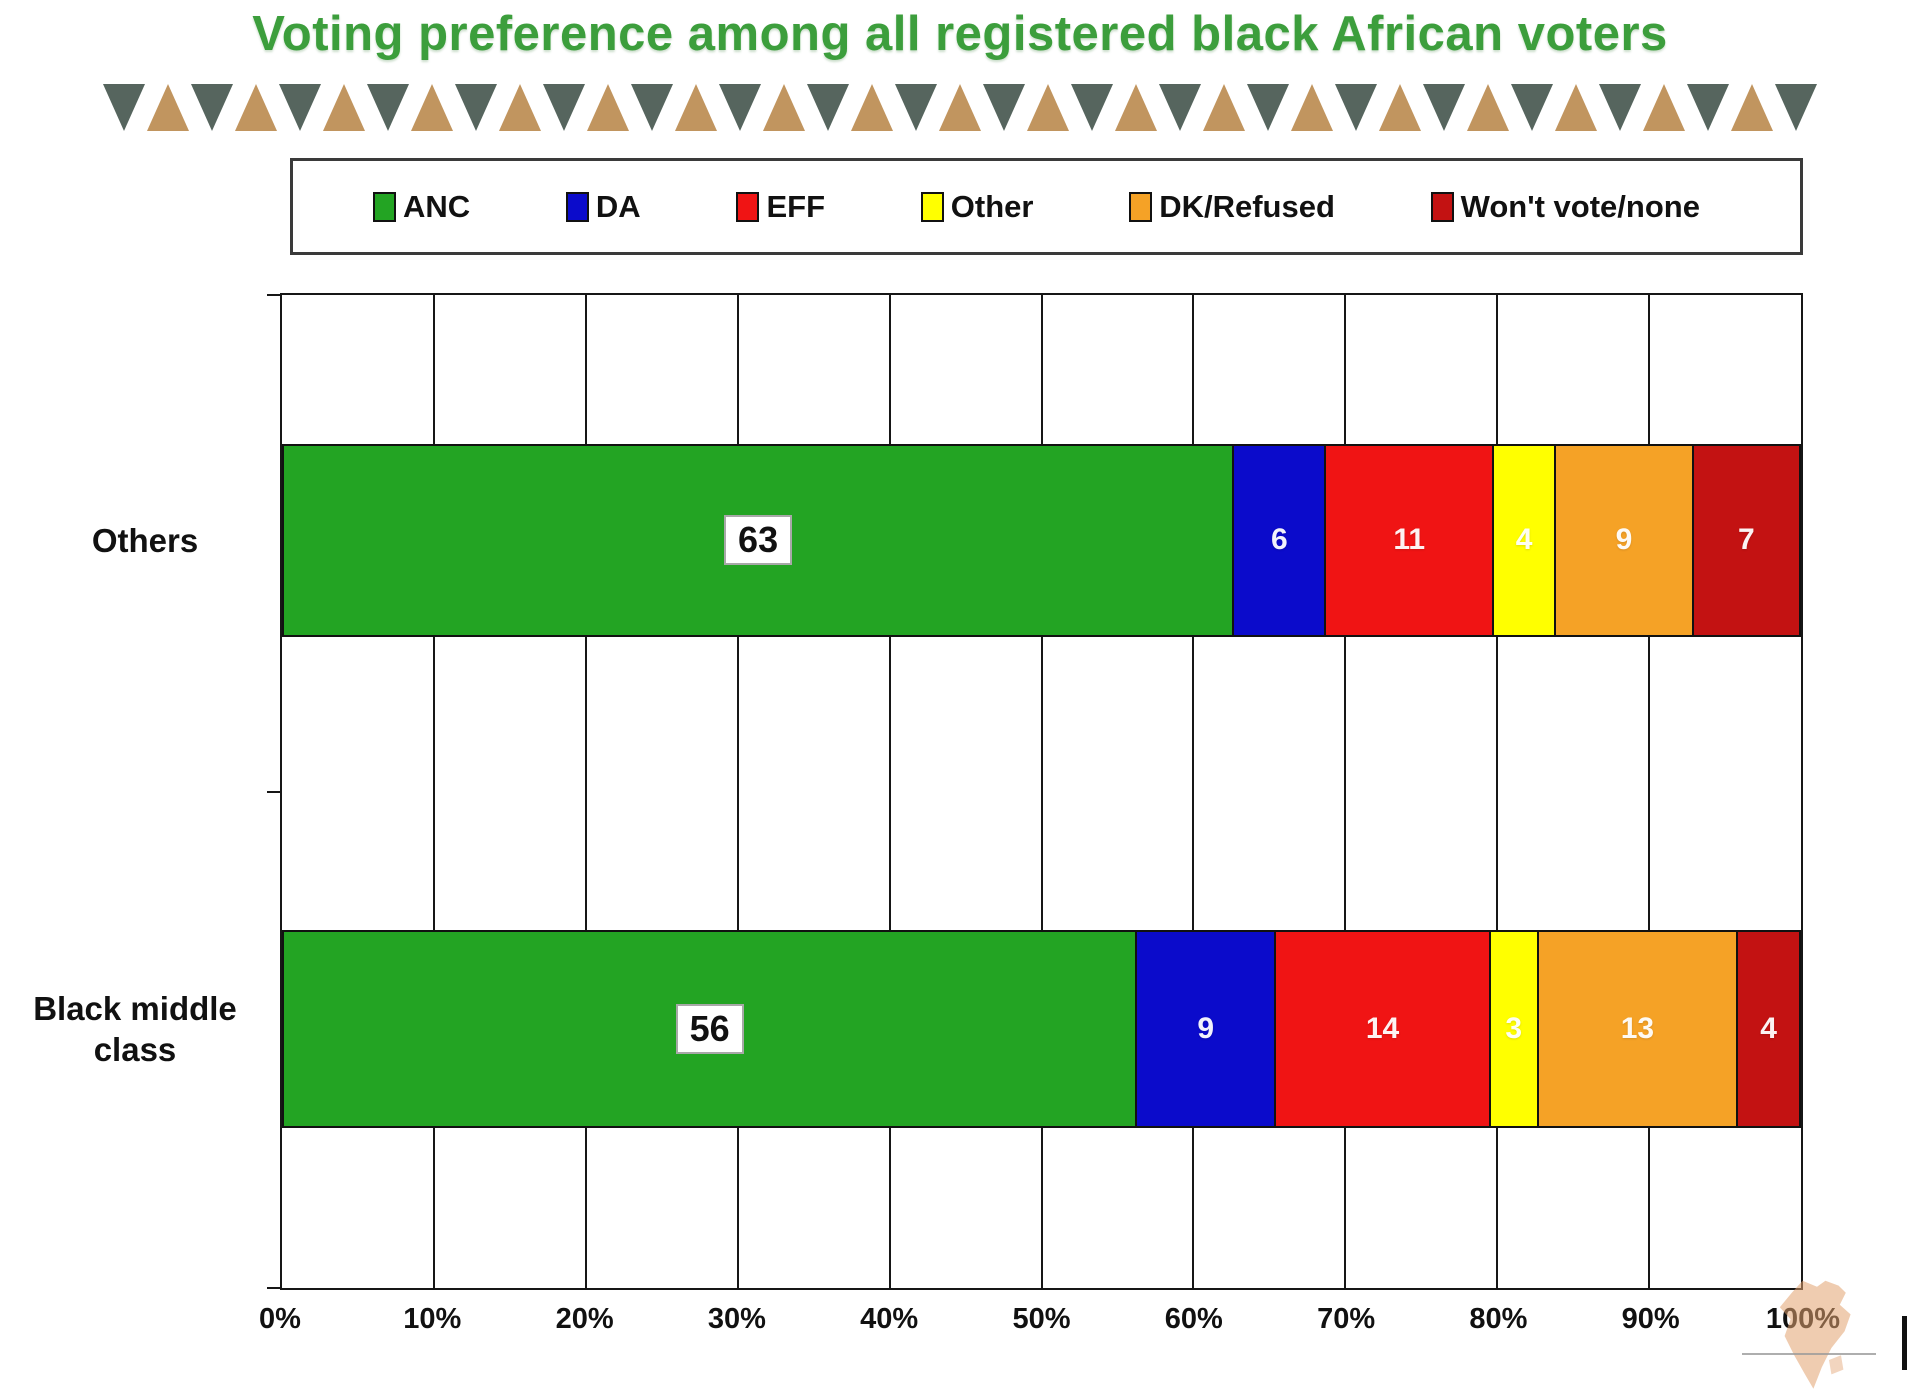 The width and height of the screenshot is (1920, 1400). What do you see at coordinates (748, 206) in the screenshot?
I see `legend-swatch-eff` at bounding box center [748, 206].